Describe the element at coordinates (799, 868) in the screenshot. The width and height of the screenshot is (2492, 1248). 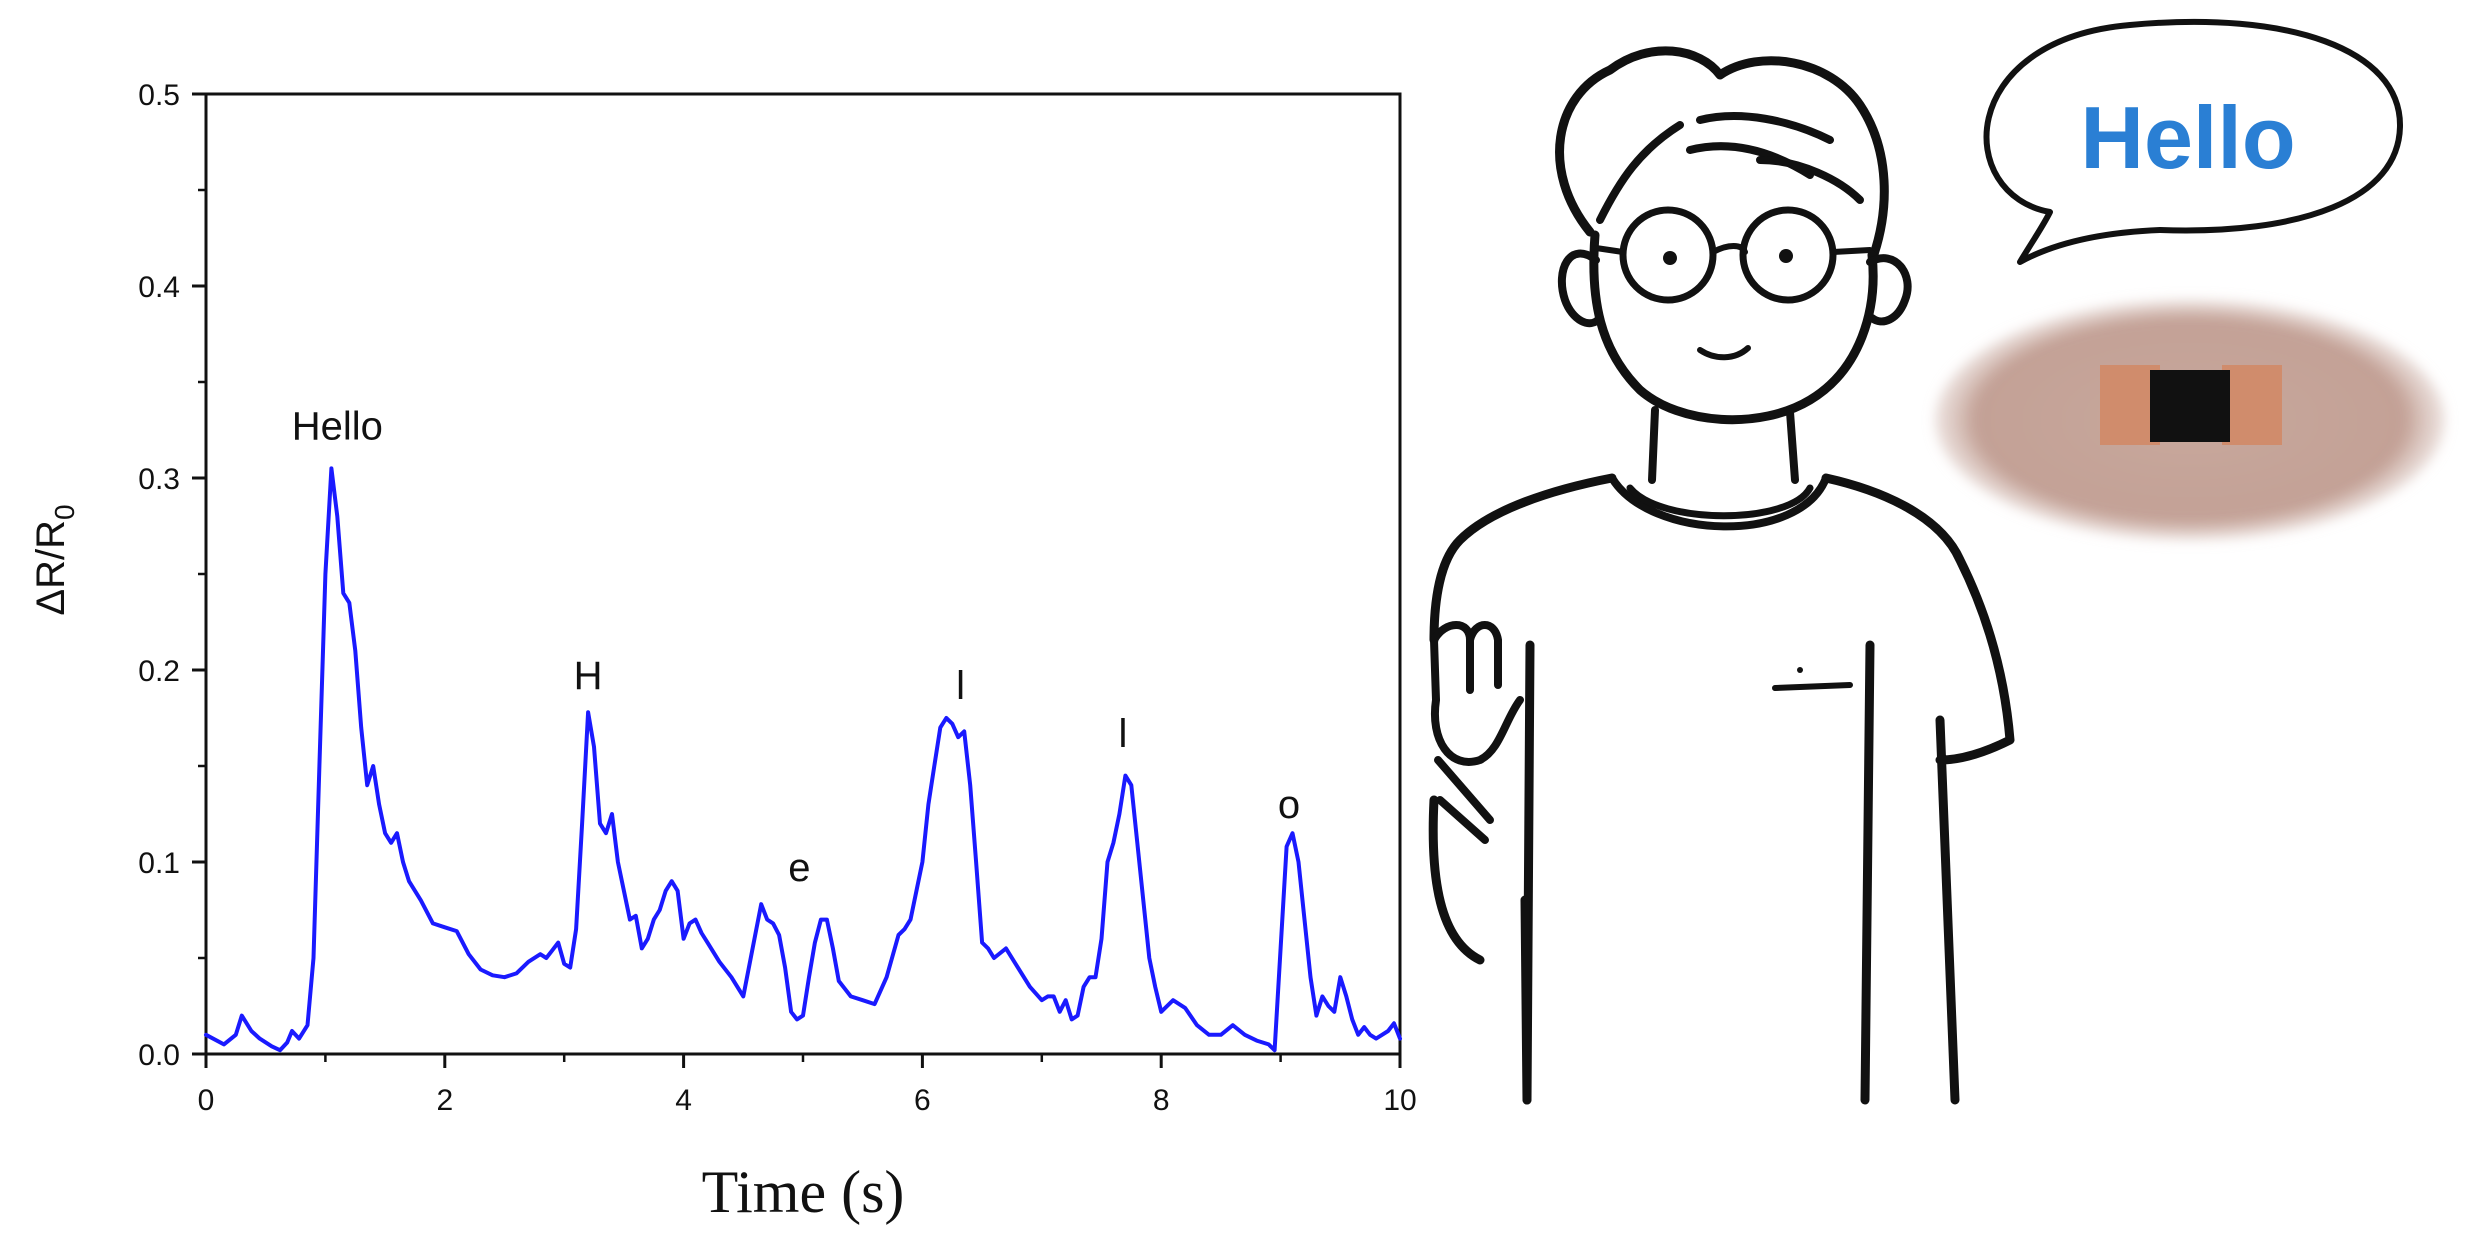
I see `peak-label: e` at that location.